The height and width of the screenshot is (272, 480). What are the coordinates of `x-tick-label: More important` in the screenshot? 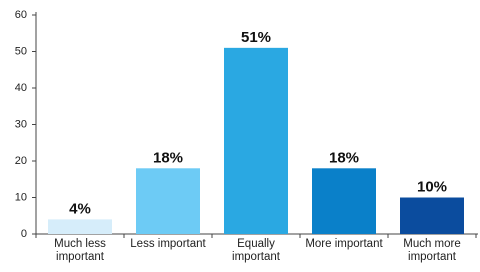 It's located at (344, 244).